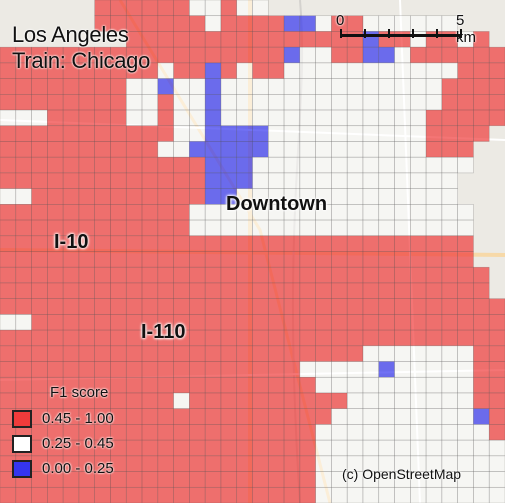 Image resolution: width=505 pixels, height=503 pixels. I want to click on scale-tick, so click(365, 33).